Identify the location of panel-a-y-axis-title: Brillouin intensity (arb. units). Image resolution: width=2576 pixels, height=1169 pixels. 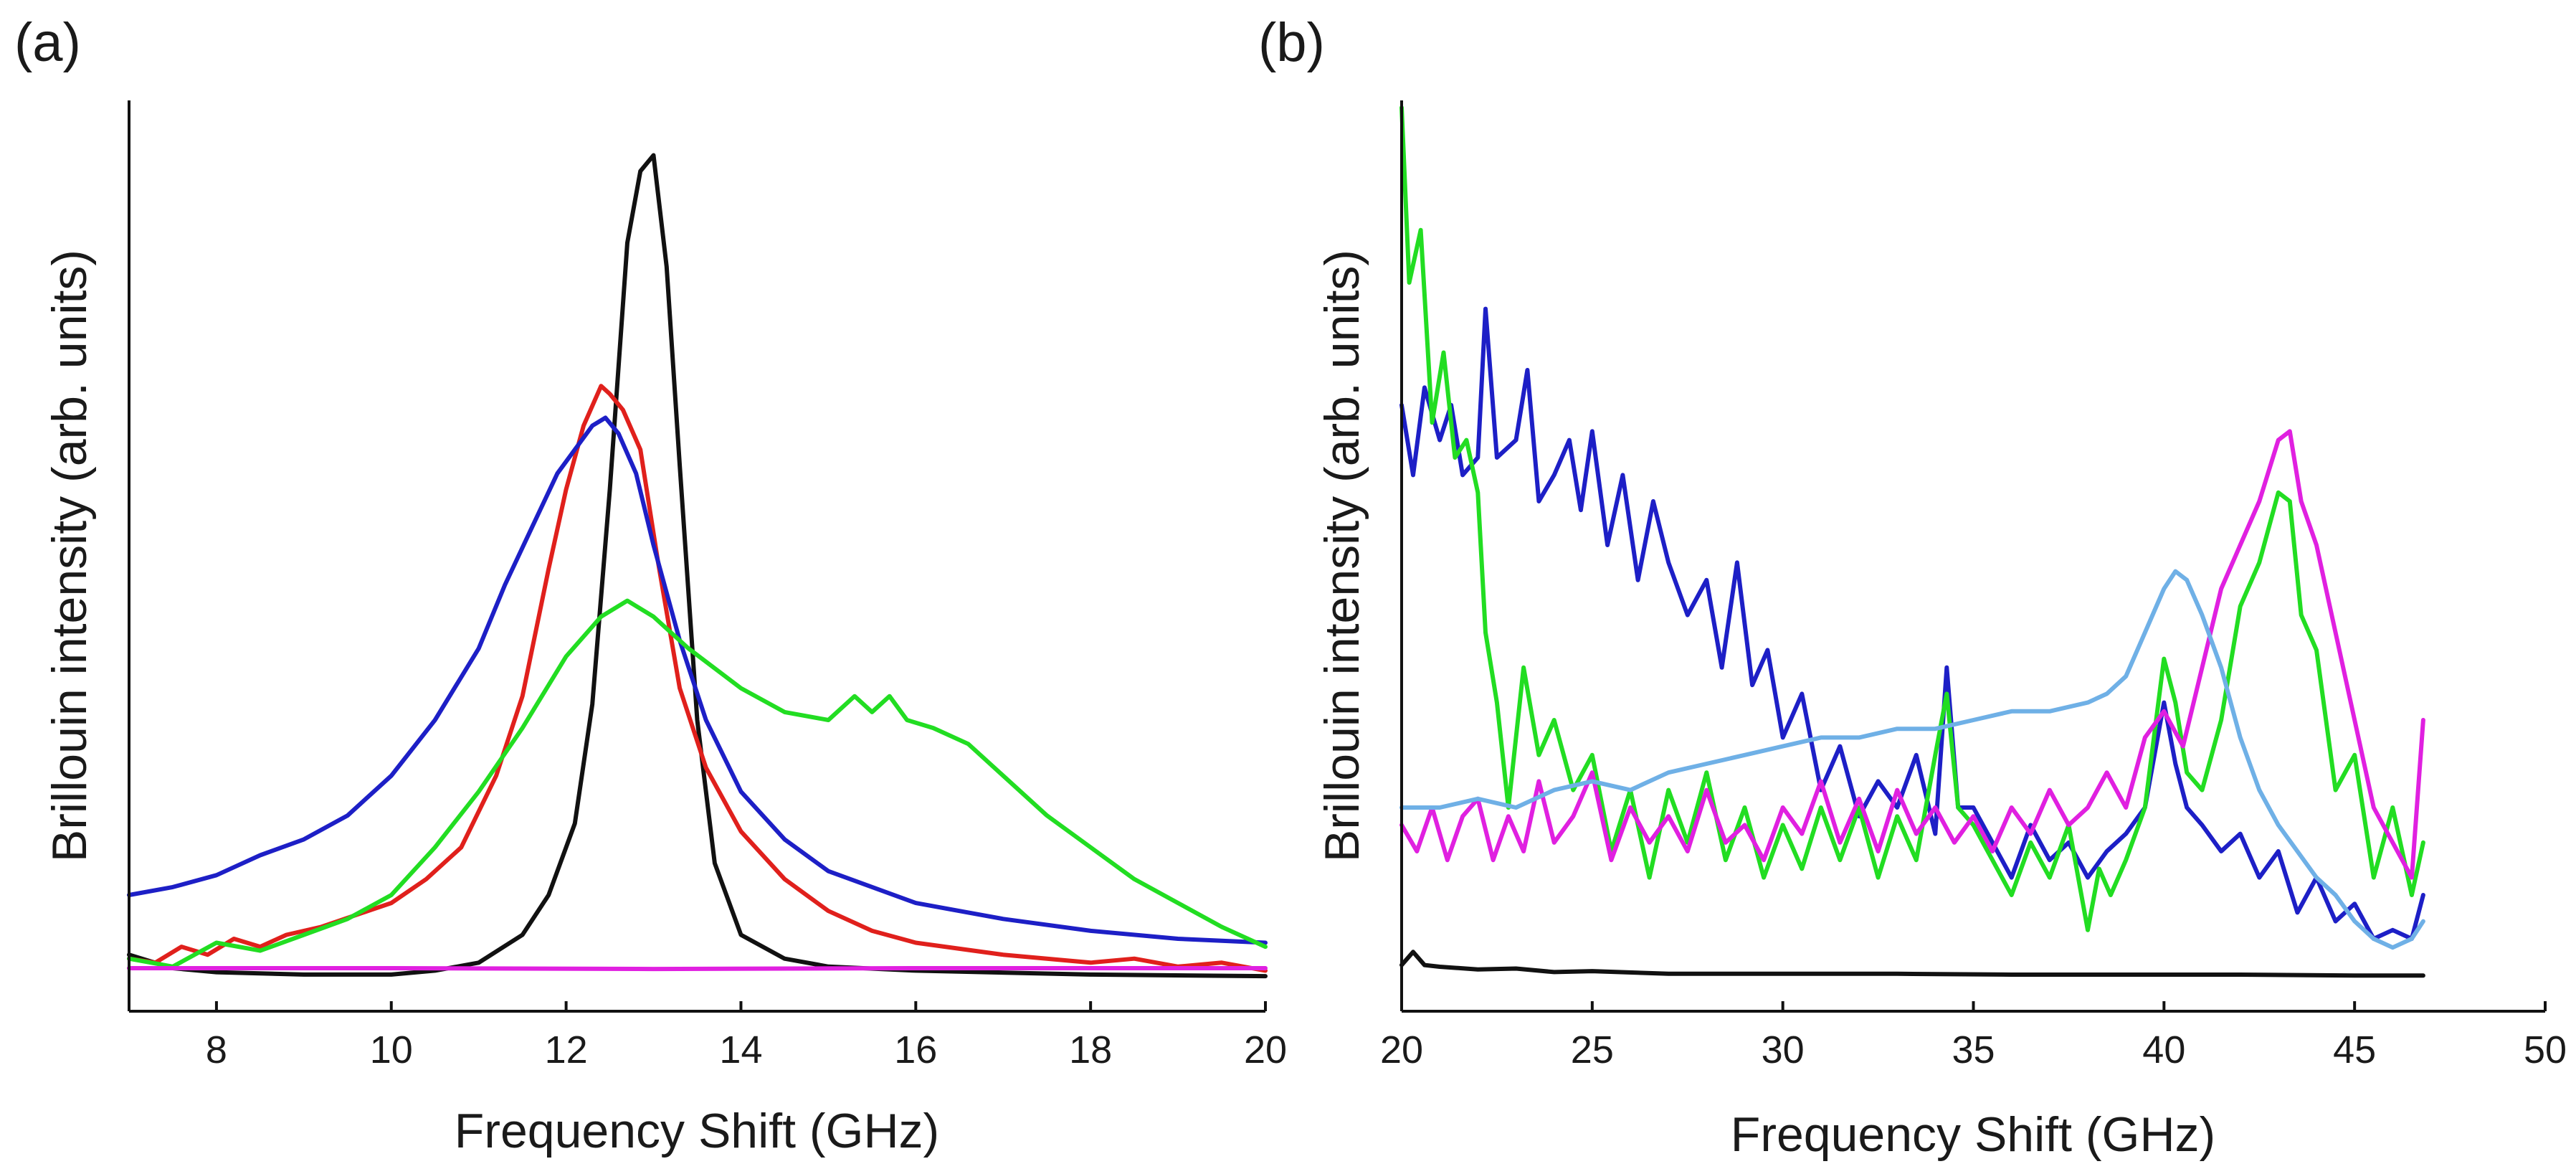
(69, 556).